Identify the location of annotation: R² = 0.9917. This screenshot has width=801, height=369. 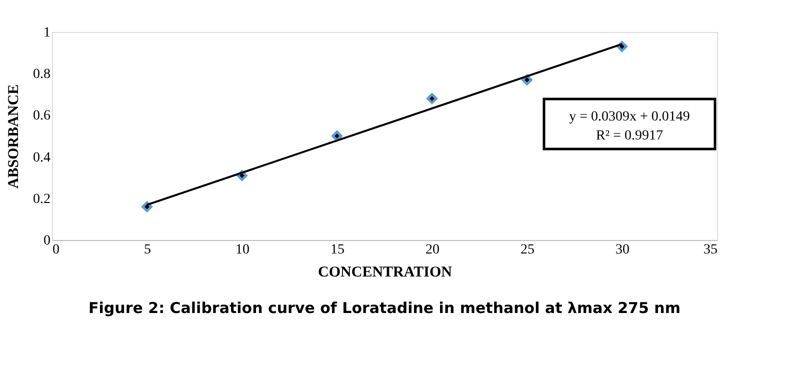
(629, 136).